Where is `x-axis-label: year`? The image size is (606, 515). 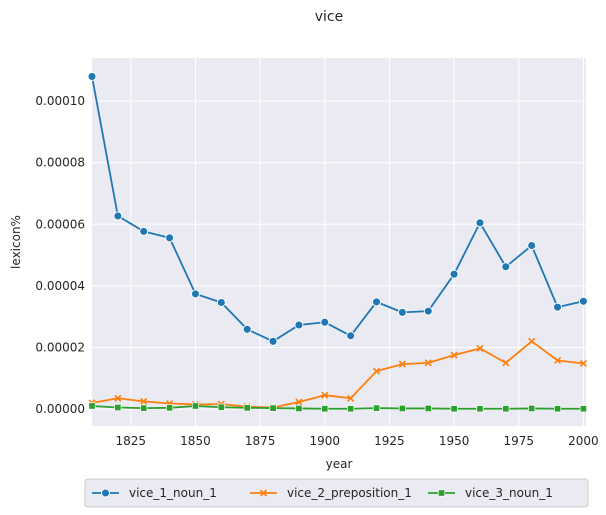
x-axis-label: year is located at coordinates (339, 464).